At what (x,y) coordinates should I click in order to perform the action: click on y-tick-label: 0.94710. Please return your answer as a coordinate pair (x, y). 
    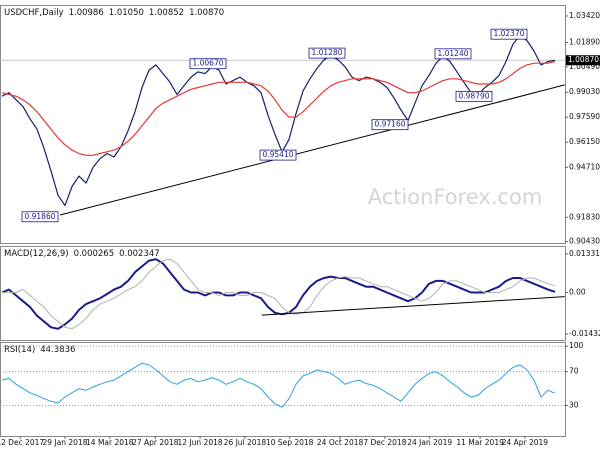
    Looking at the image, I should click on (584, 166).